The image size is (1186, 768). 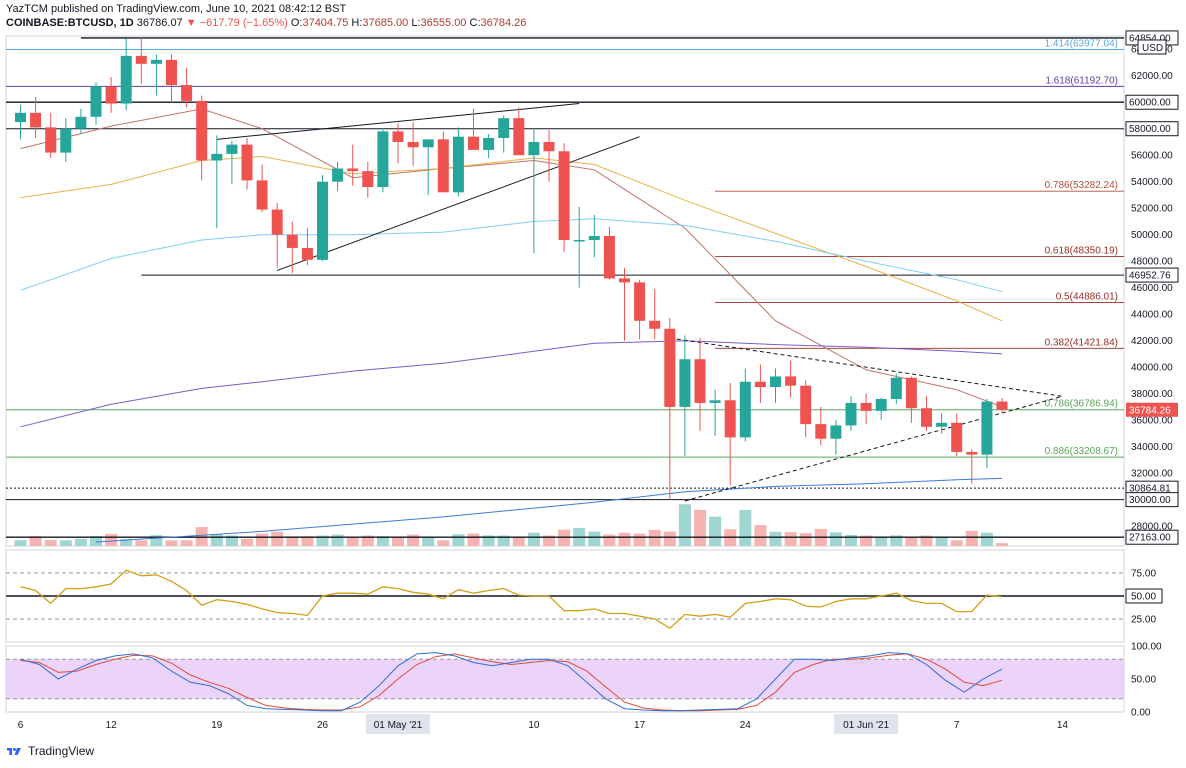 I want to click on brand-footer: TradingView, so click(x=50, y=751).